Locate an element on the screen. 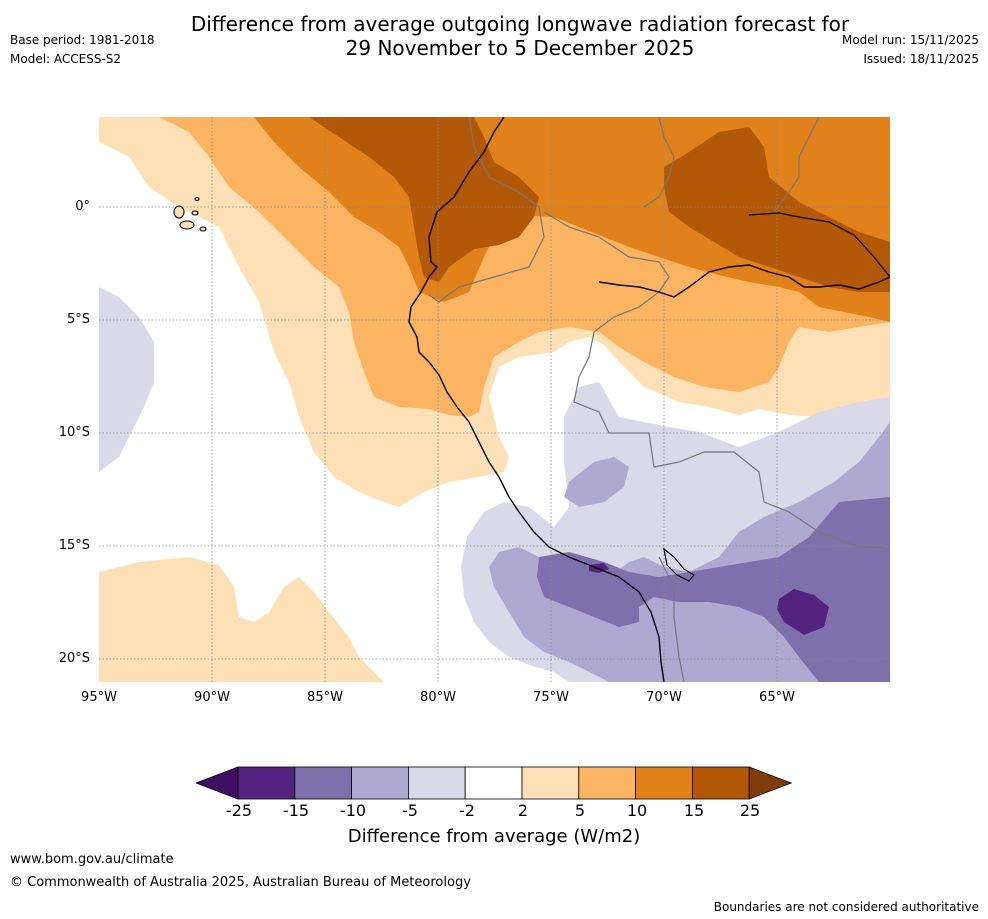  contour-15-to-25-west is located at coordinates (424, 199).